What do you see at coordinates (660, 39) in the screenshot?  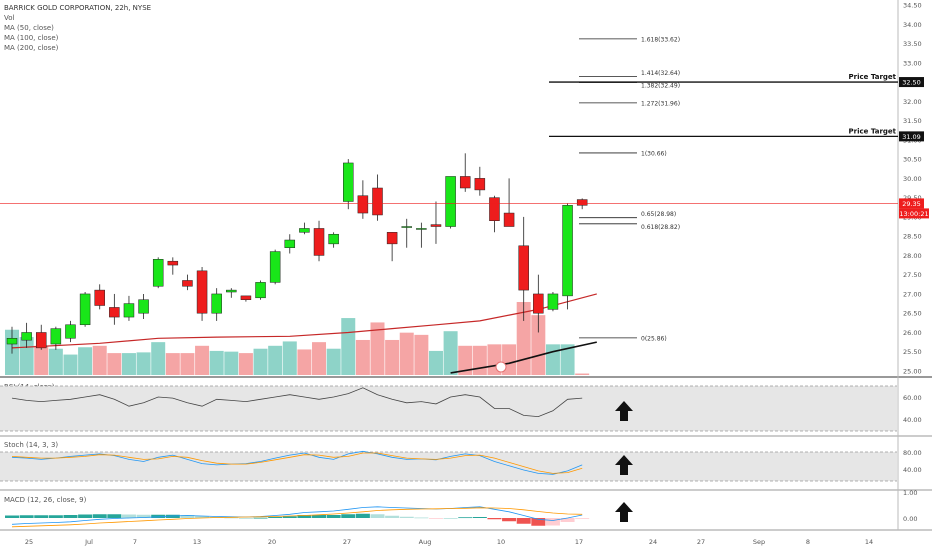 I see `fib-level-label: 1.618(33.62)` at bounding box center [660, 39].